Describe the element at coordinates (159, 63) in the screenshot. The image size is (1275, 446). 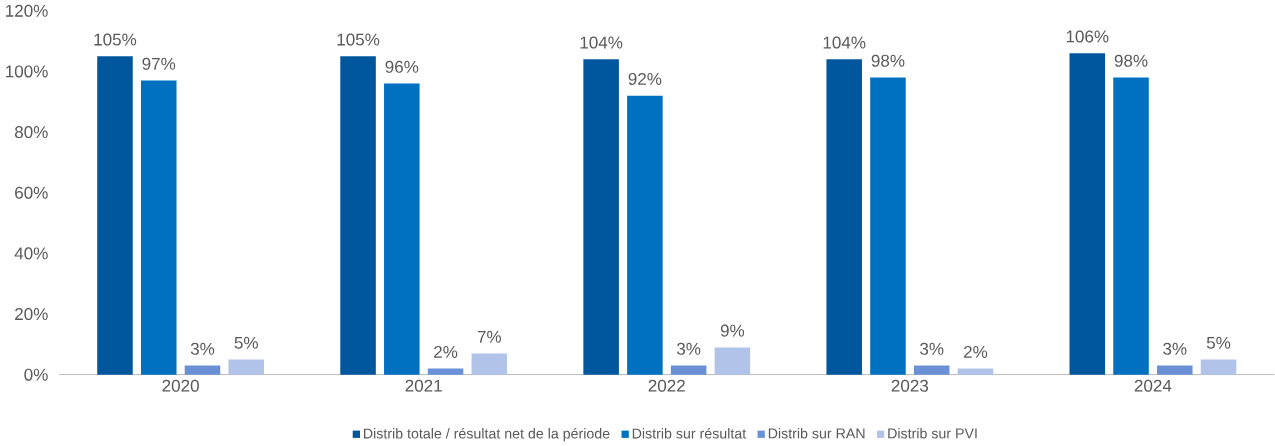
I see `data-label: 97%` at that location.